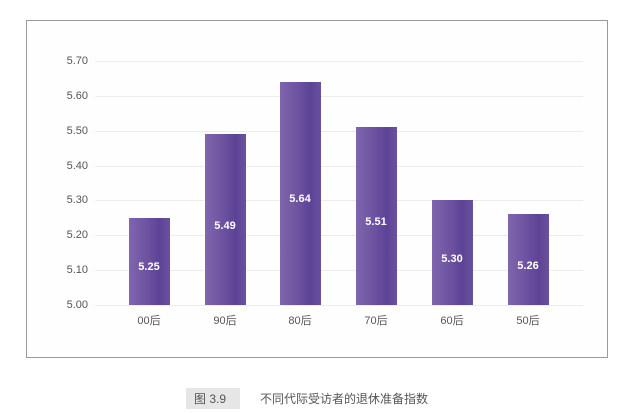  What do you see at coordinates (452, 321) in the screenshot?
I see `x-tick-label: 60后` at bounding box center [452, 321].